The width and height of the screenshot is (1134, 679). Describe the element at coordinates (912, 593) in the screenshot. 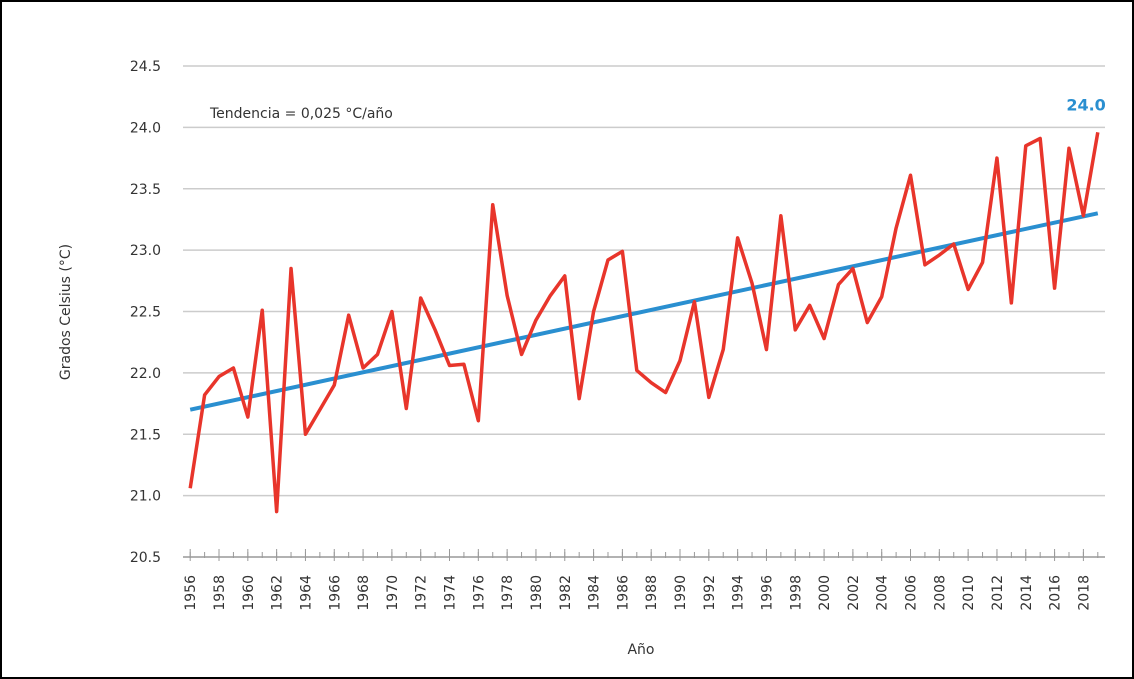

I see `x-tick-label: 2006` at that location.